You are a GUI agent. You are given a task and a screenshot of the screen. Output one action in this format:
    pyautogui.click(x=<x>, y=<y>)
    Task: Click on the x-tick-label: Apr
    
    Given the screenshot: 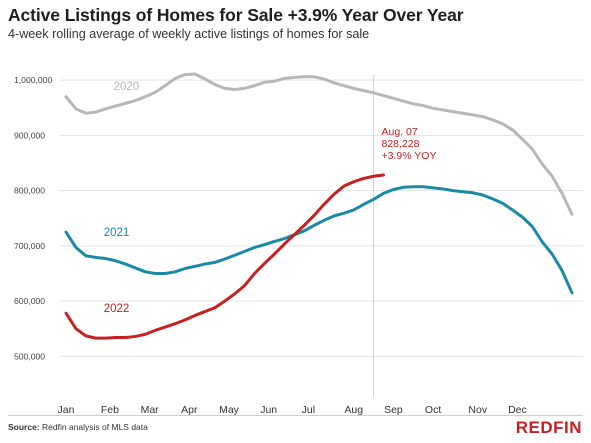 What is the action you would take?
    pyautogui.click(x=189, y=410)
    